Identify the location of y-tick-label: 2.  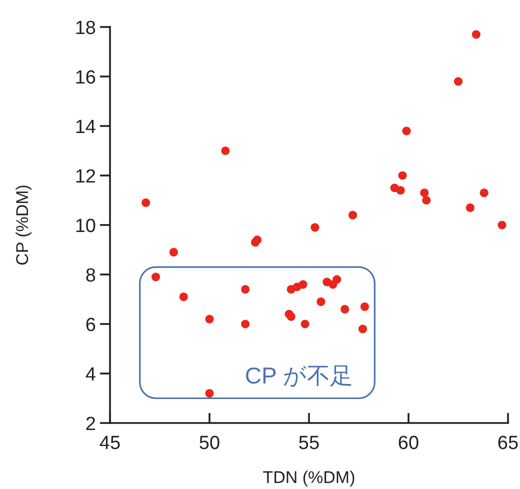
(90, 424).